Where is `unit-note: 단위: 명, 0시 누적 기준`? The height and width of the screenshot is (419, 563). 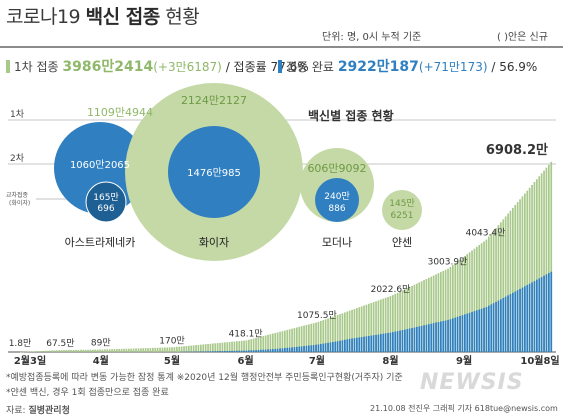 unit-note: 단위: 명, 0시 누적 기준 is located at coordinates (372, 37).